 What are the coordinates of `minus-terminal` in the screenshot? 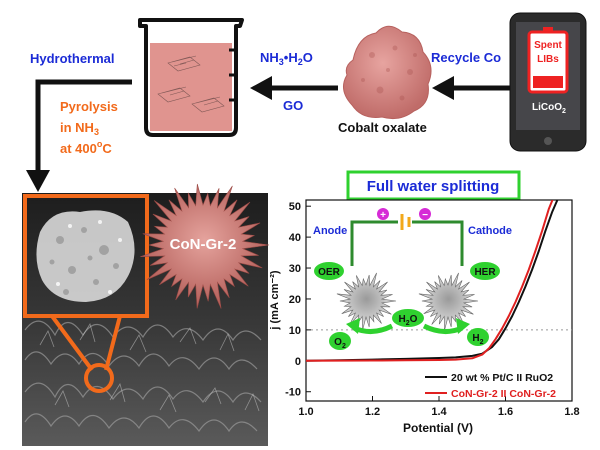 It's located at (425, 214).